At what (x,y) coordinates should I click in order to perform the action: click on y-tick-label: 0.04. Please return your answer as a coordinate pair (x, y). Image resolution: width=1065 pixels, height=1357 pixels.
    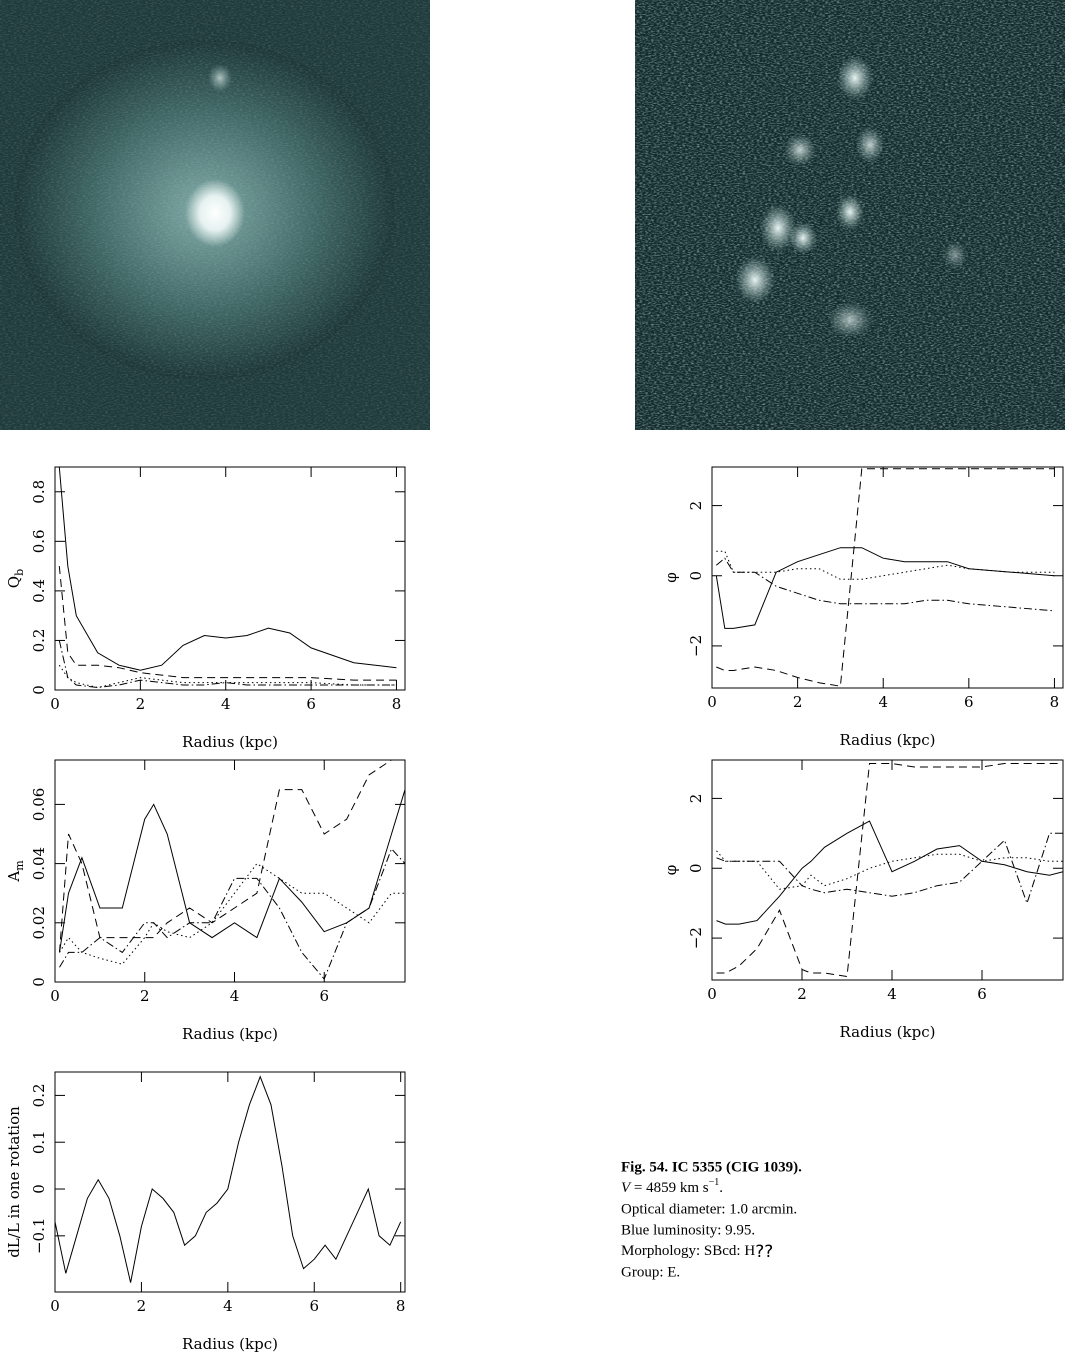
    Looking at the image, I should click on (39, 863).